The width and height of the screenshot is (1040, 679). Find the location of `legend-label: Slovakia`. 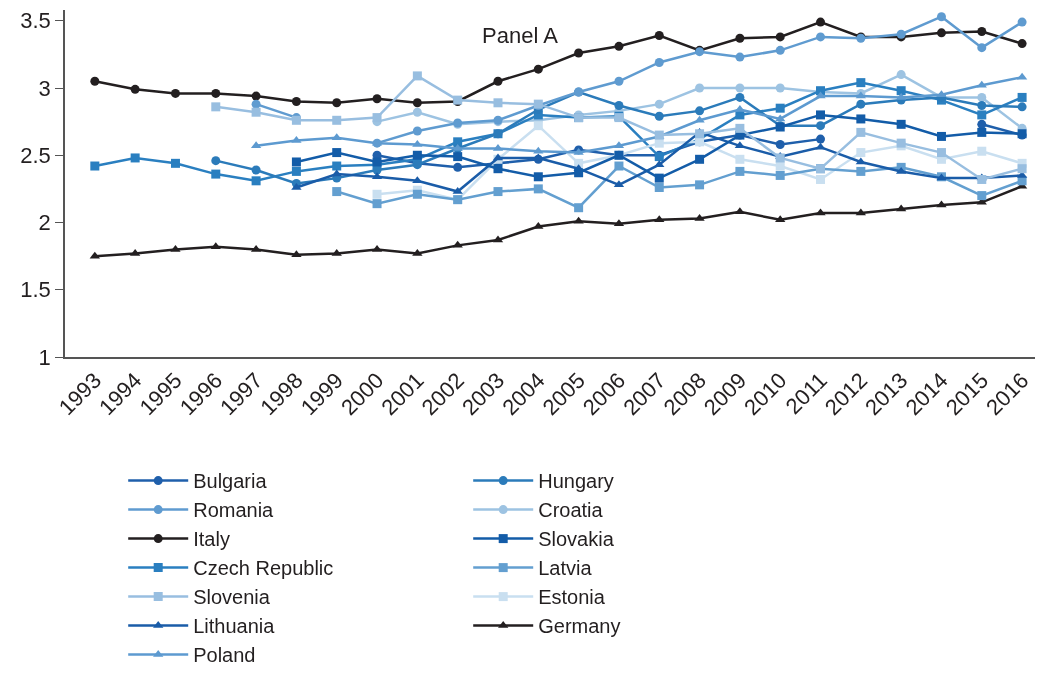

legend-label: Slovakia is located at coordinates (576, 539).